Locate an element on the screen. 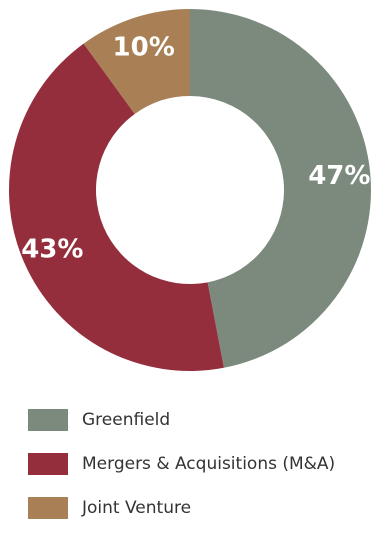 The width and height of the screenshot is (380, 538). legend-item-greenfield: Greenfield is located at coordinates (204, 420).